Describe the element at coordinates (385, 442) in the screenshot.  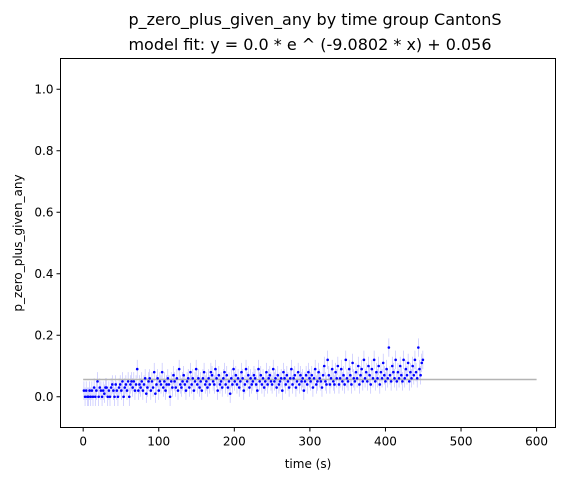
I see `x-tick-label: 400` at that location.